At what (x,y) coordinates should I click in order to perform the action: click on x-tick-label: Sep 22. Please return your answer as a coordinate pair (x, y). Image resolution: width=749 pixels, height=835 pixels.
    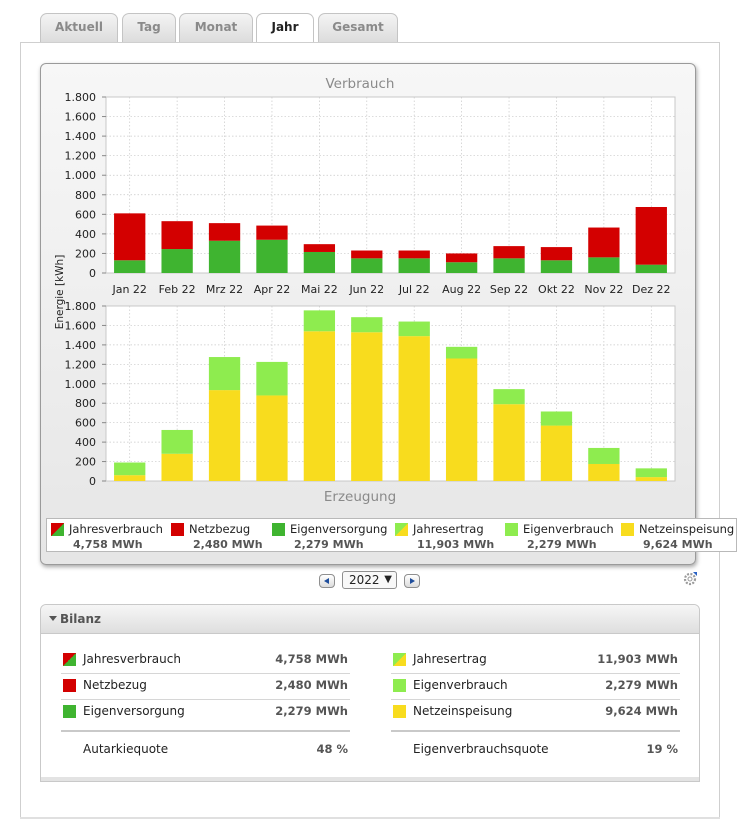
    Looking at the image, I should click on (509, 289).